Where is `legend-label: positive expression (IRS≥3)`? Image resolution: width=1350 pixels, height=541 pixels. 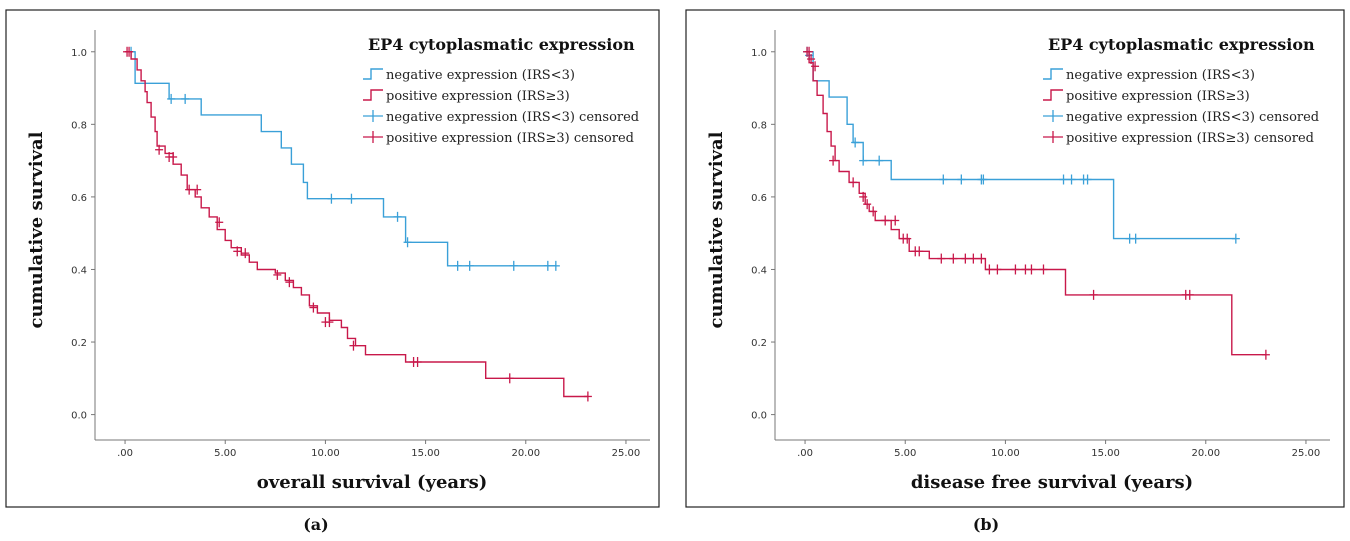
legend-label: positive expression (IRS≥3) is located at coordinates (478, 96).